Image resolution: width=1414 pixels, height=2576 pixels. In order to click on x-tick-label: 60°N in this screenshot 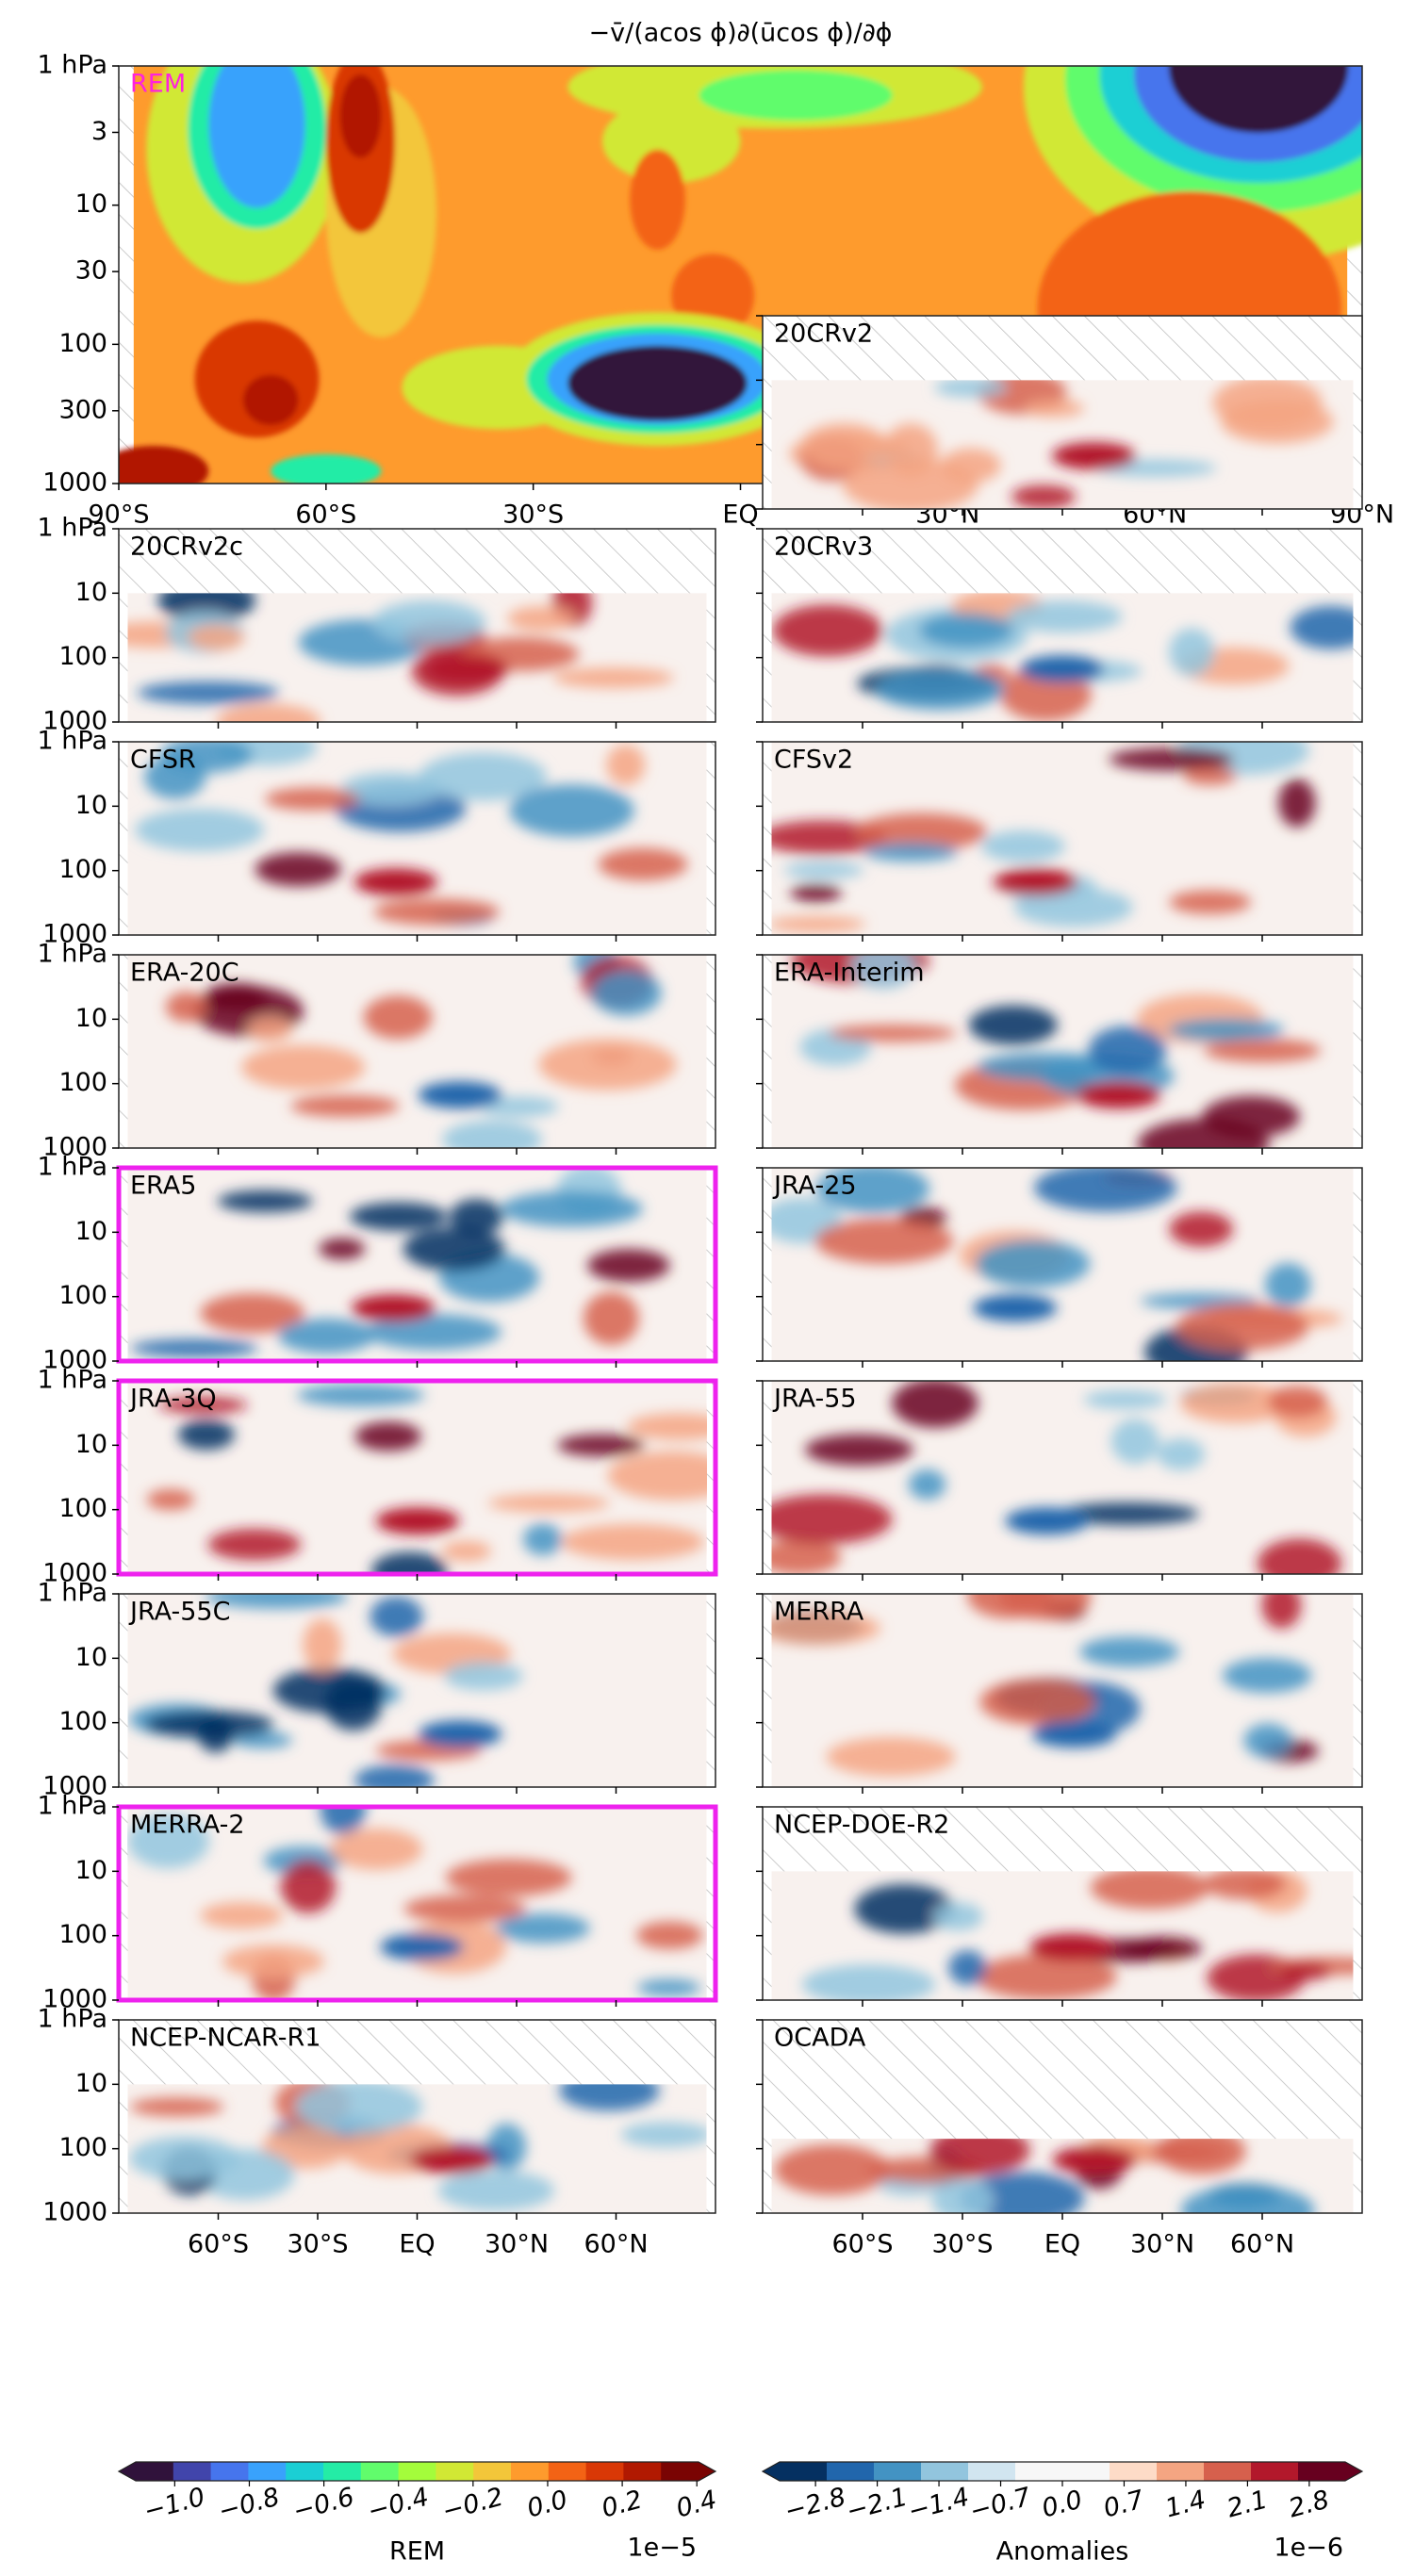, I will do `click(616, 2244)`.